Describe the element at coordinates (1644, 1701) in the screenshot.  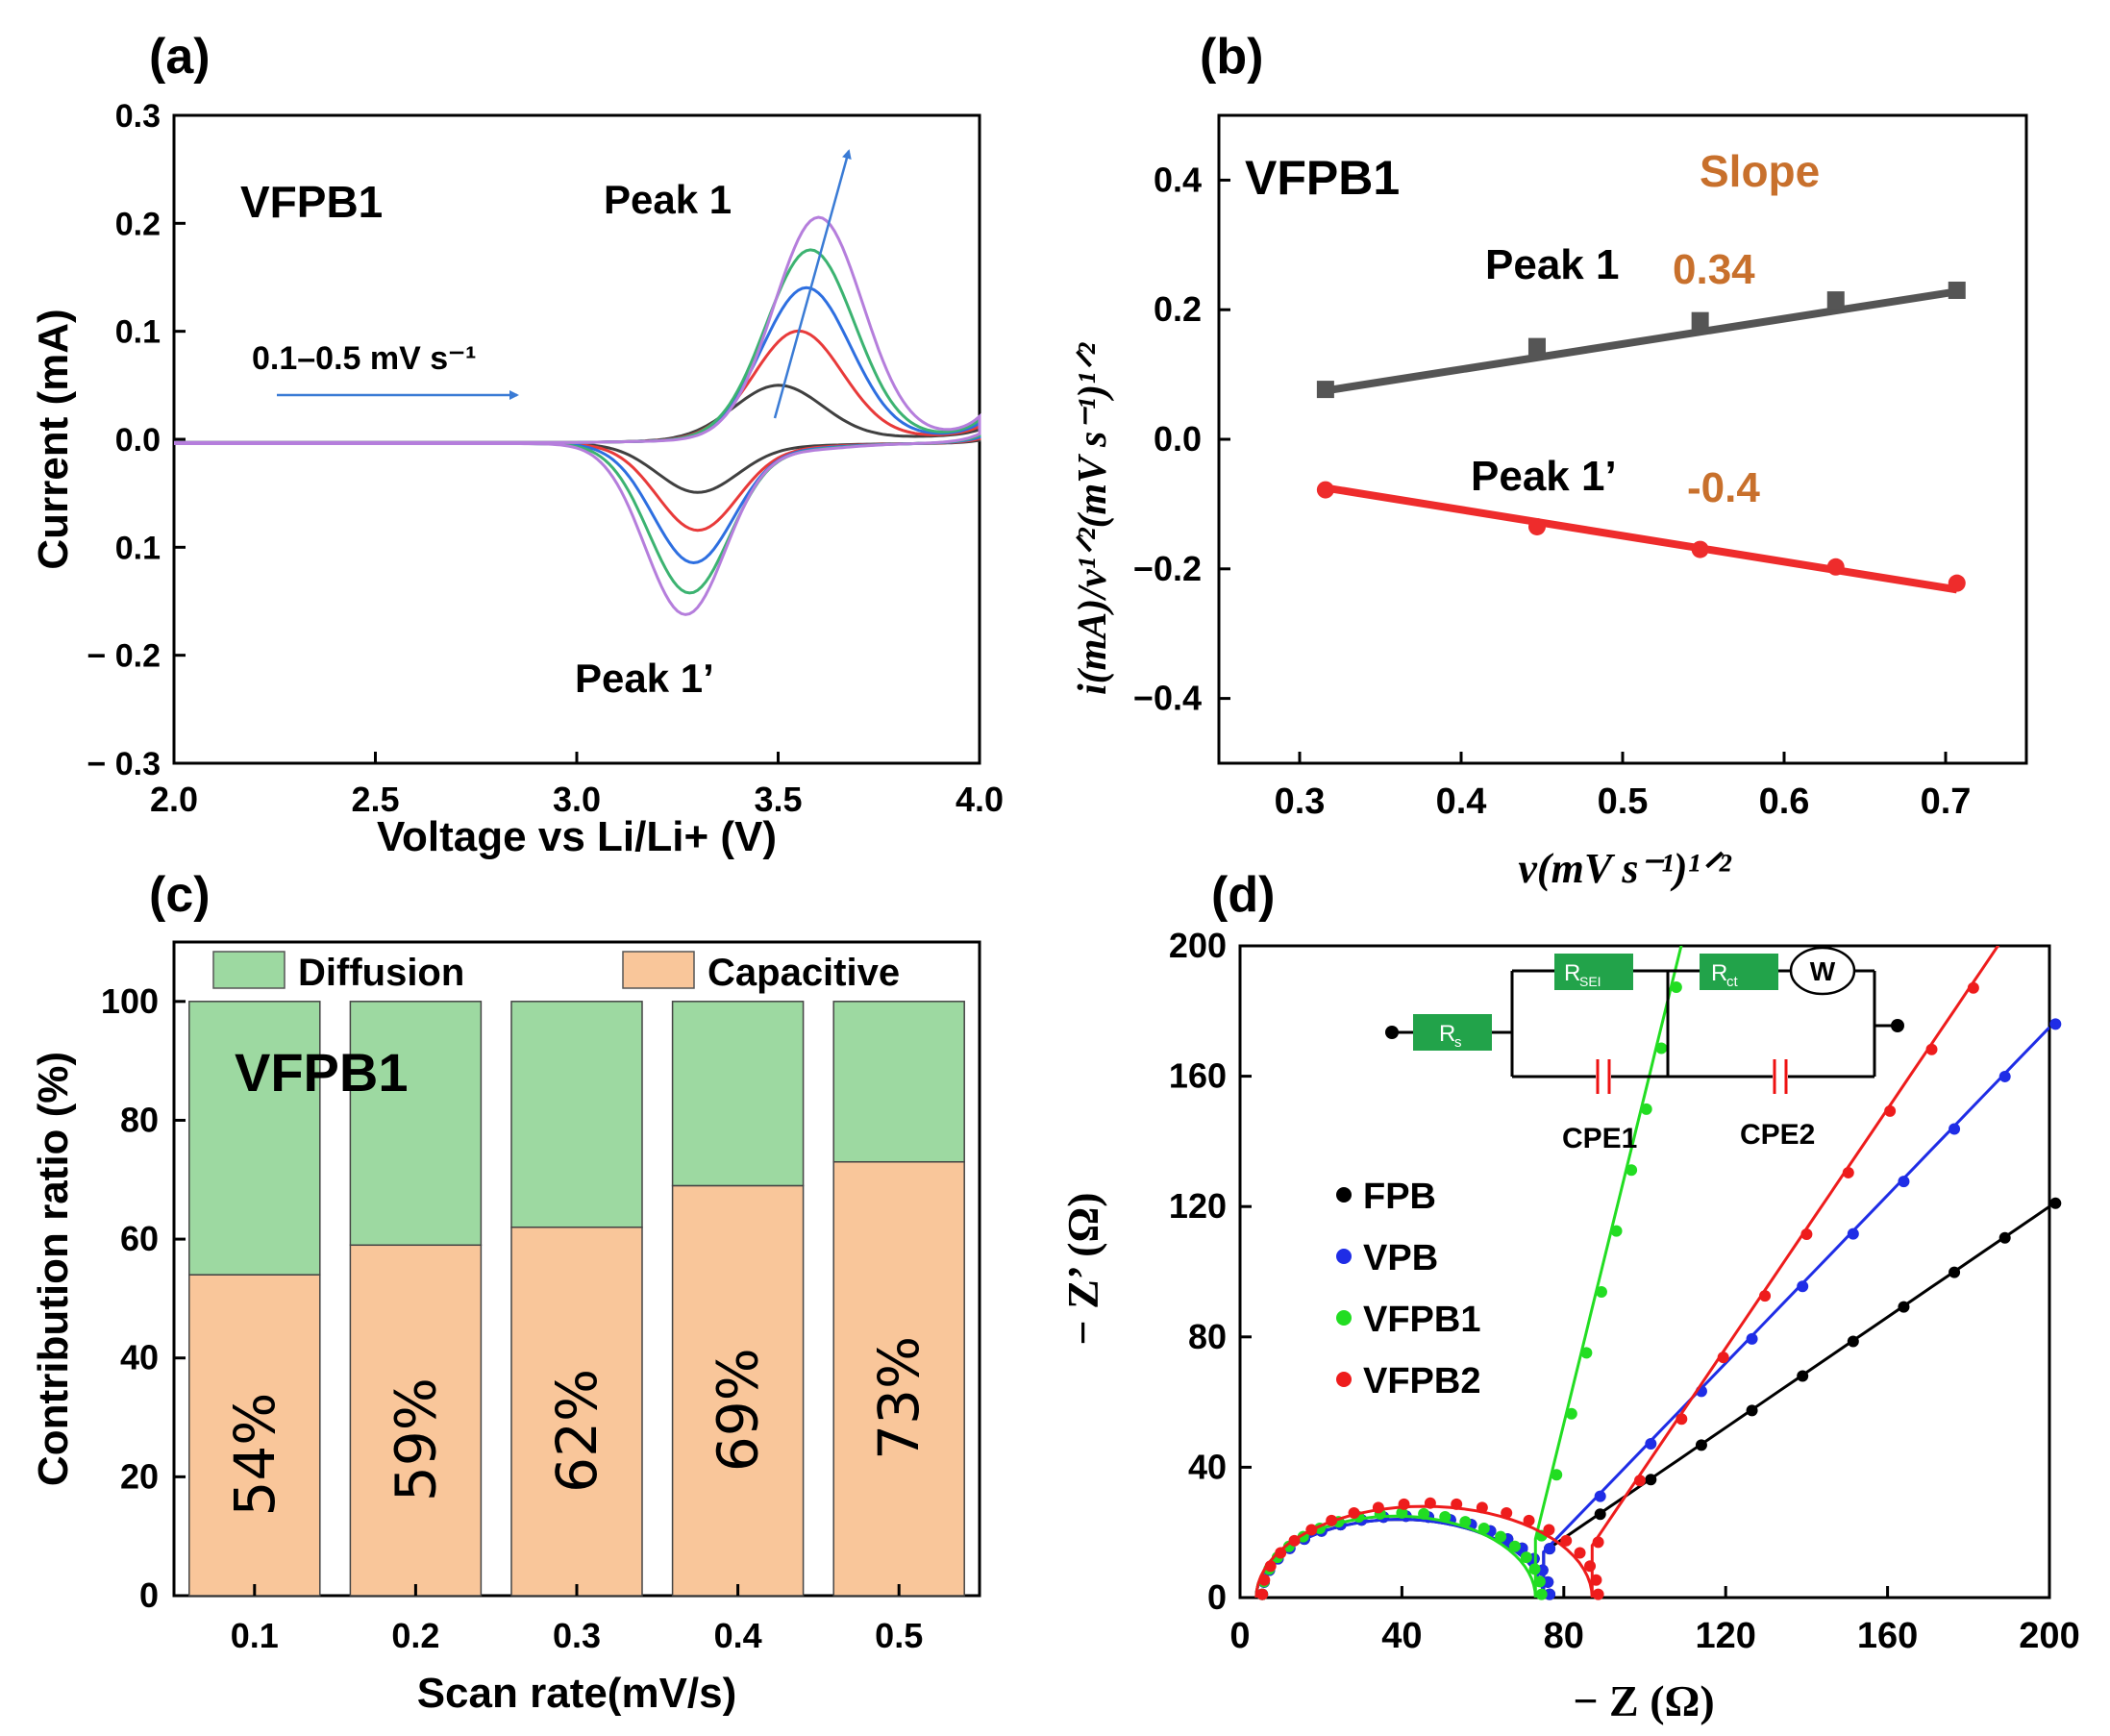
I see `panel-d-xlabel: − Z (Ω)` at that location.